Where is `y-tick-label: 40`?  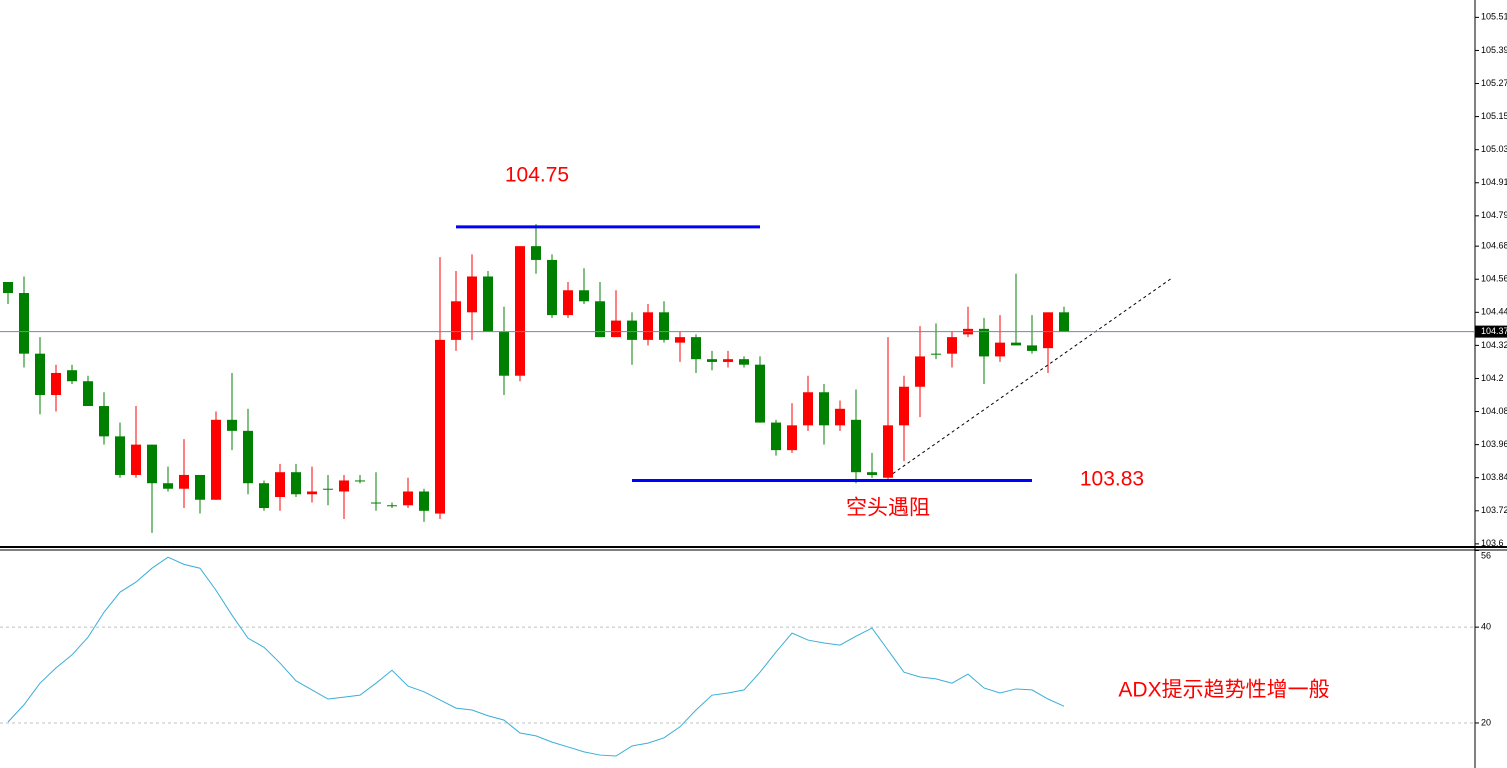
y-tick-label: 40 is located at coordinates (1486, 627).